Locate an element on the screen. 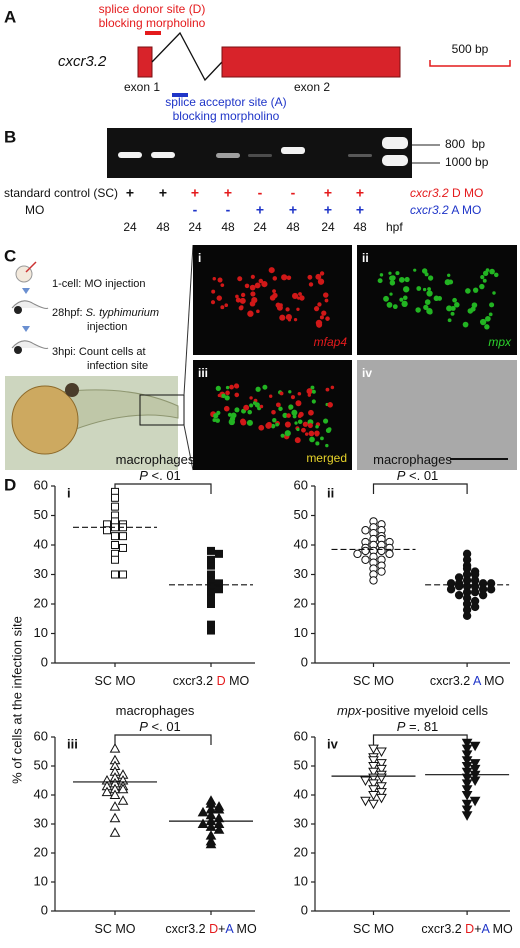 Image resolution: width=520 pixels, height=948 pixels. y-tick-label: 10 is located at coordinates (41, 880).